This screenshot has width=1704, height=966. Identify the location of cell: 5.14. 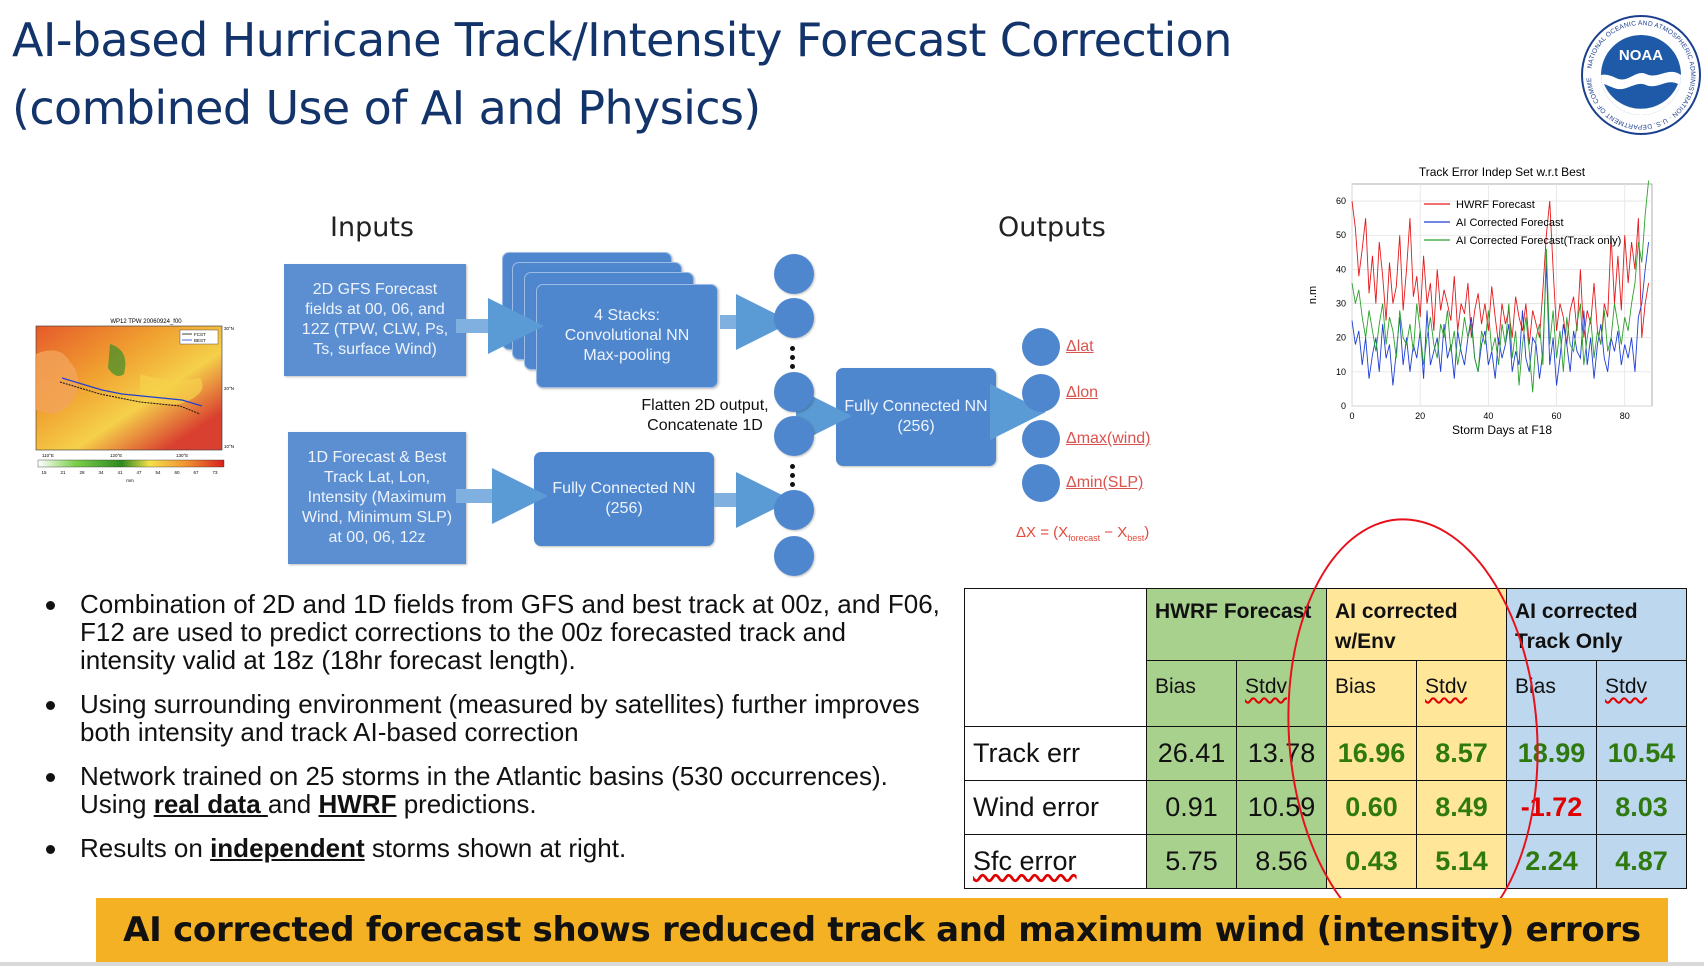
(1461, 861).